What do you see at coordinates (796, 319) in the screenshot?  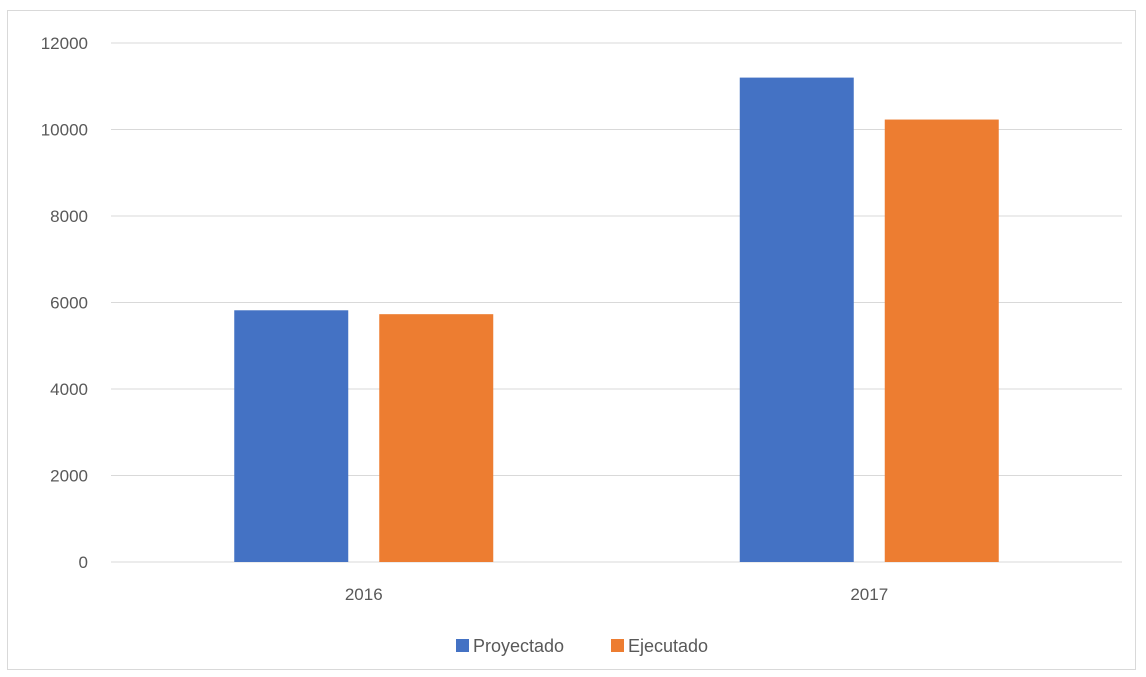 I see `bar-proyectado-2017` at bounding box center [796, 319].